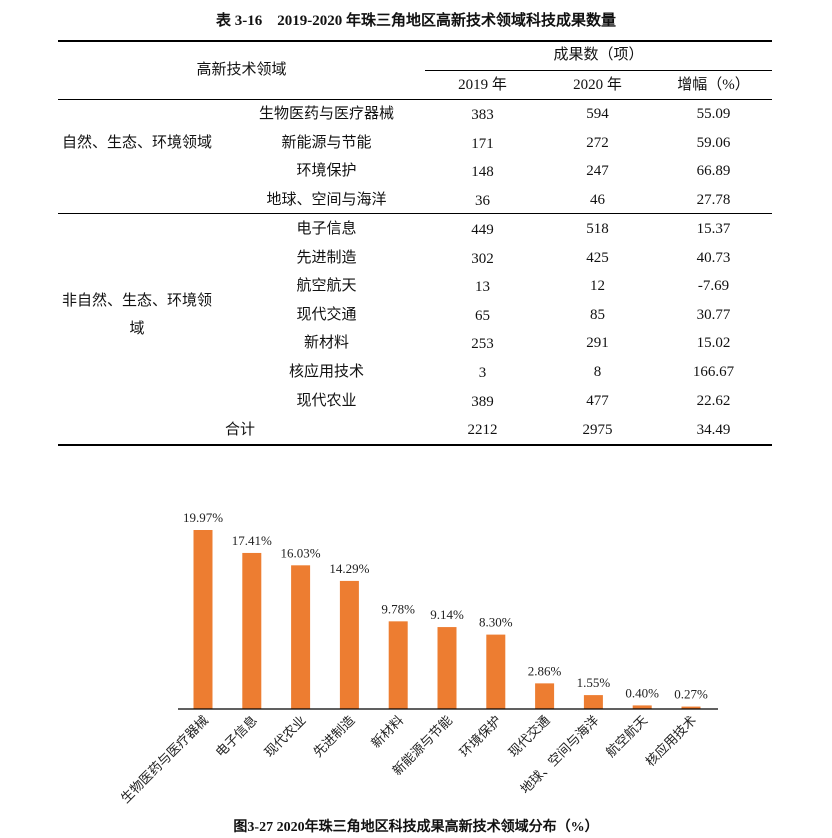 The height and width of the screenshot is (838, 832). What do you see at coordinates (597, 114) in the screenshot?
I see `row-2020: 594` at bounding box center [597, 114].